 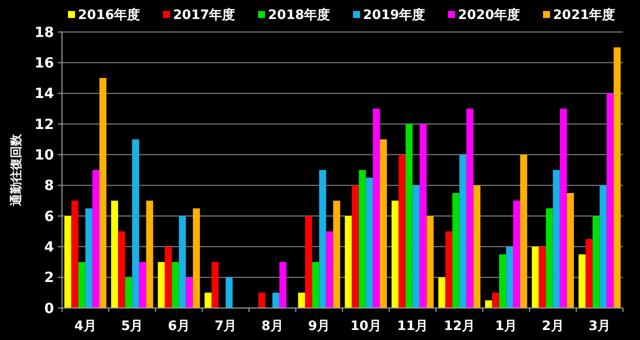 What do you see at coordinates (132, 326) in the screenshot?
I see `x-tick-label: 5月` at bounding box center [132, 326].